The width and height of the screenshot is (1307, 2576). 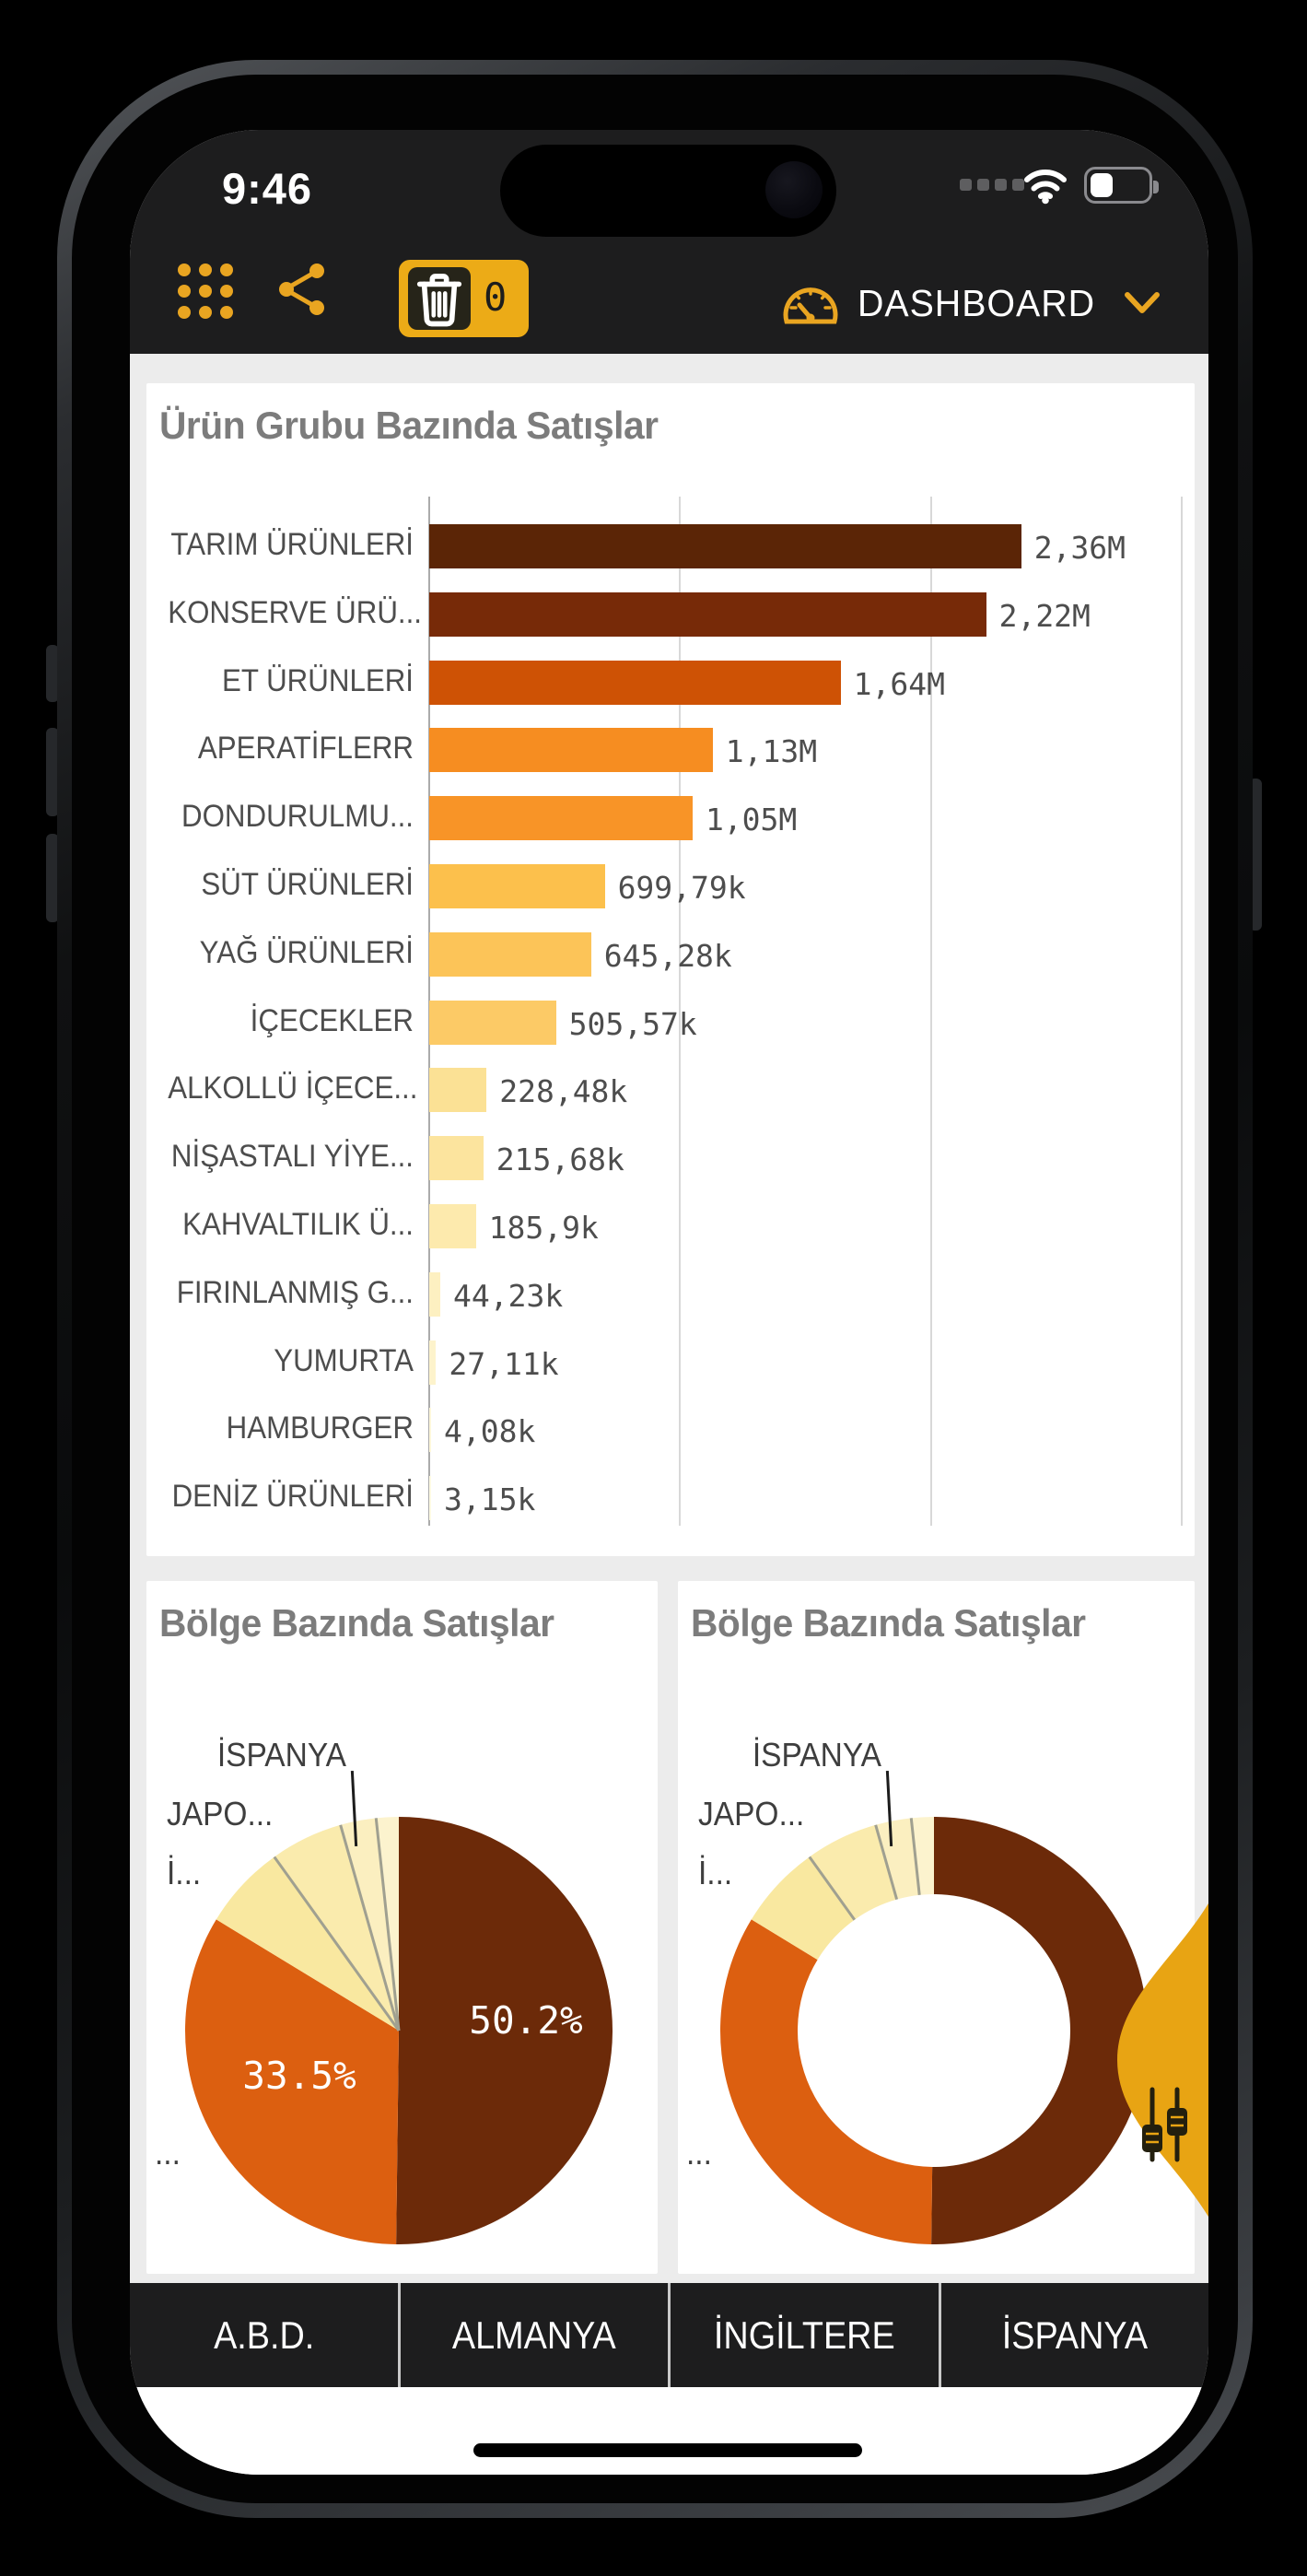 I want to click on bar-row: ALKOLLÜ İÇECE... 228,48k, so click(x=670, y=1090).